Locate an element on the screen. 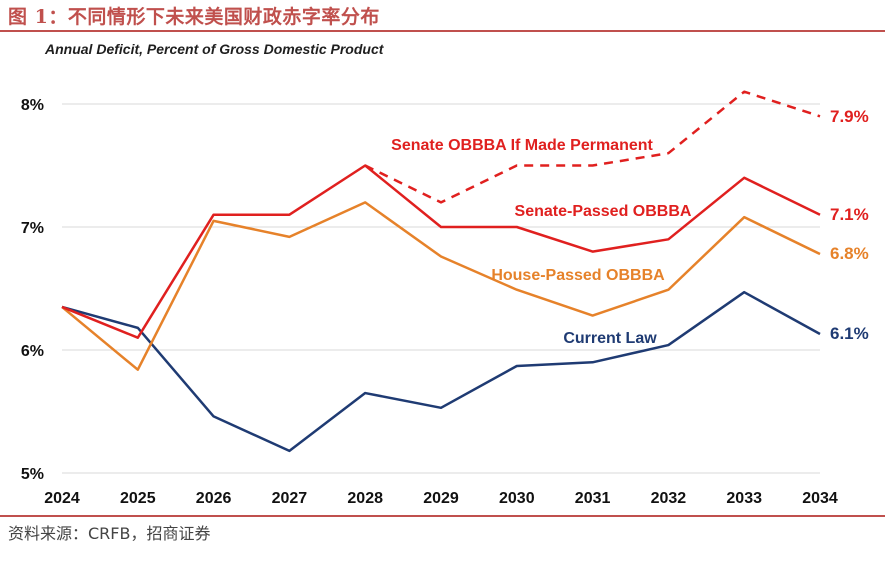 This screenshot has width=893, height=570. x-tick-label: 2027 is located at coordinates (290, 498).